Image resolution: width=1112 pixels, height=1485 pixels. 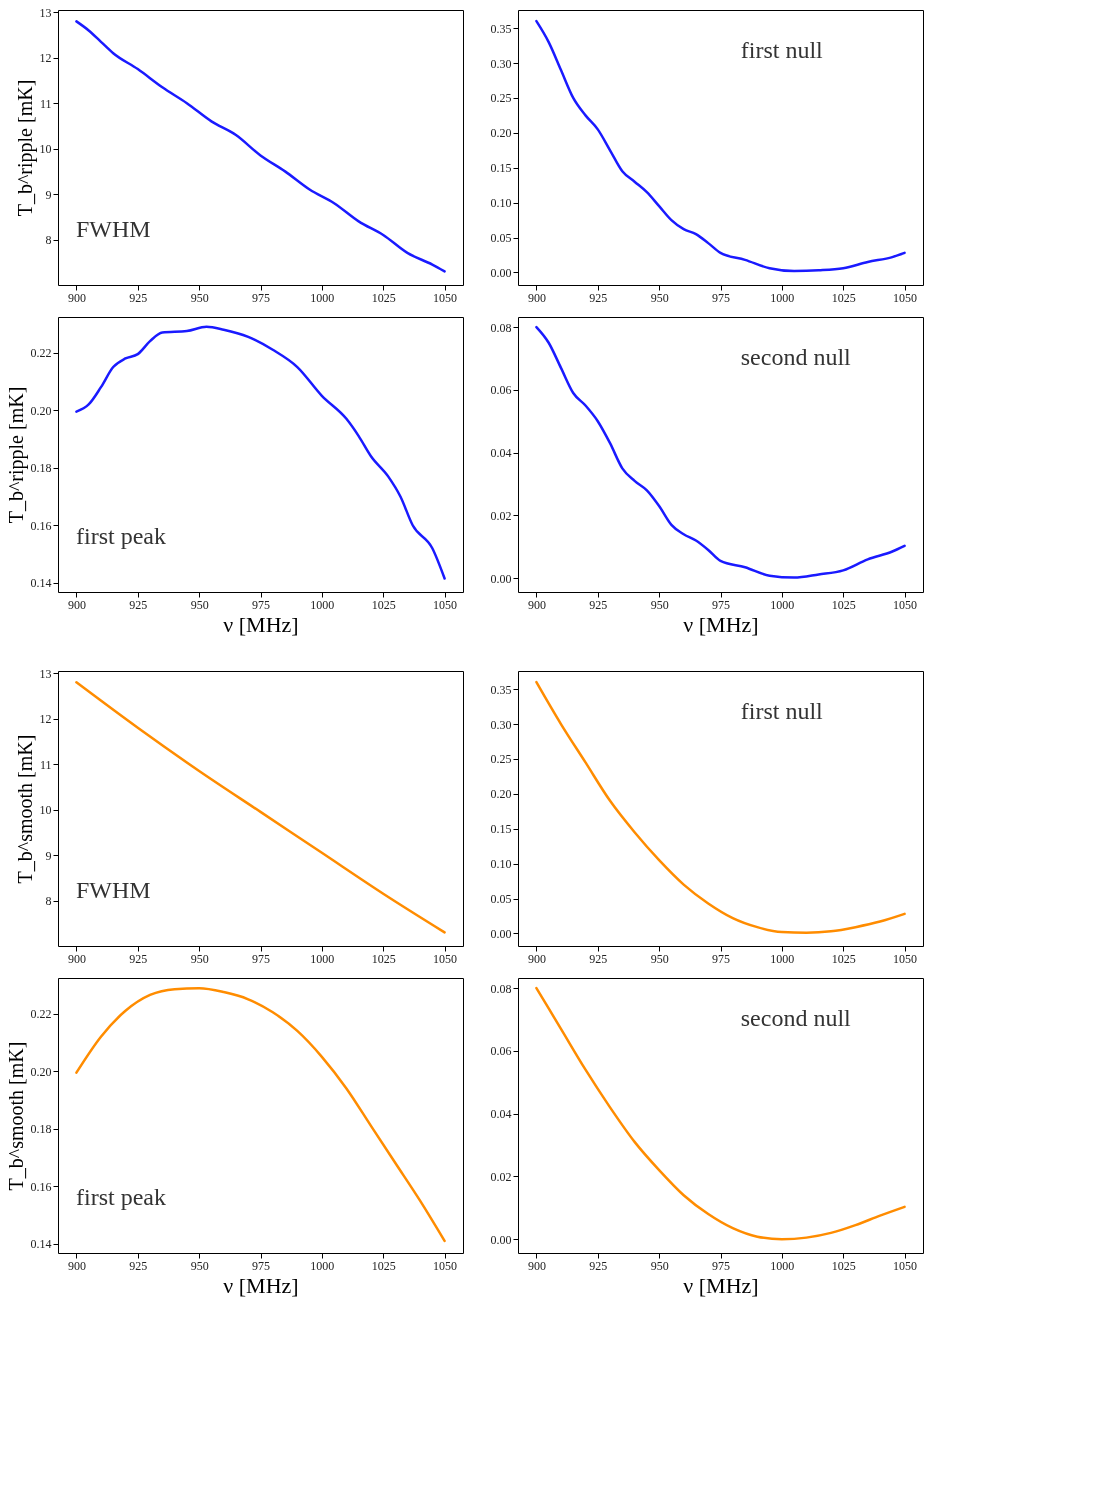 What do you see at coordinates (45, 103) in the screenshot?
I see `y-tick-label: 11` at bounding box center [45, 103].